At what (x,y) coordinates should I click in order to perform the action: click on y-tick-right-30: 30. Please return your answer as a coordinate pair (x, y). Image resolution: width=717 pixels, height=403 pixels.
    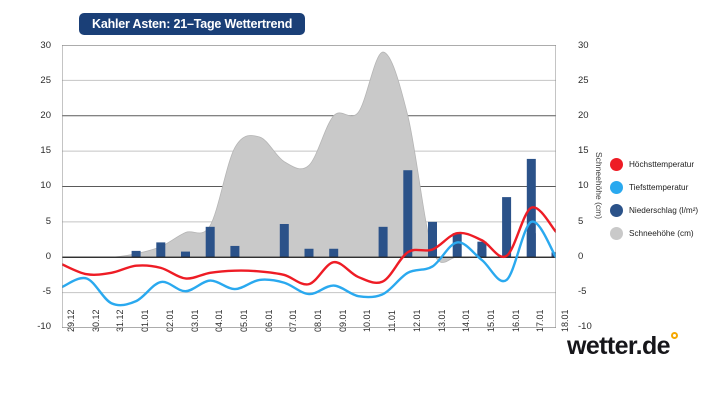
    Looking at the image, I should click on (583, 45).